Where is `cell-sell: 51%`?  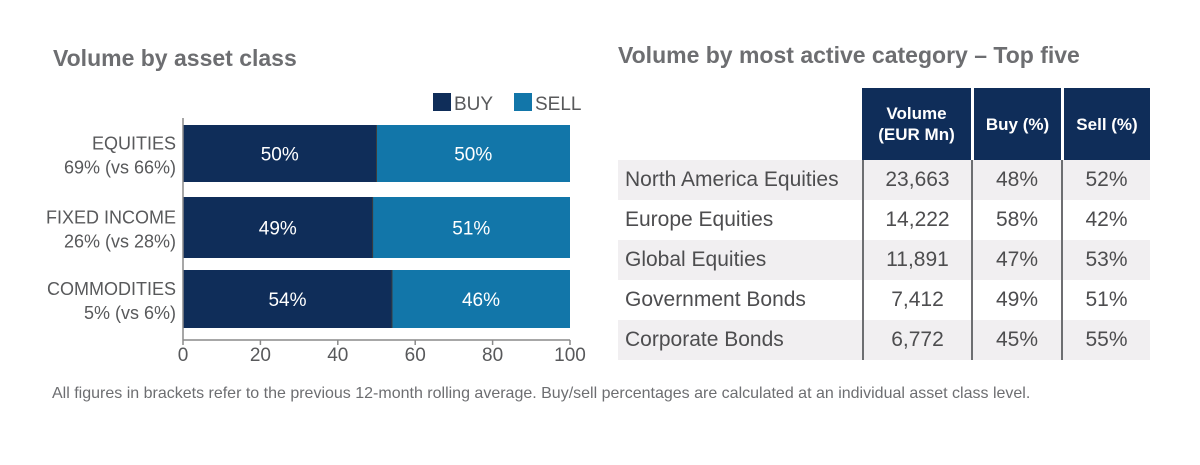 cell-sell: 51% is located at coordinates (1105, 300).